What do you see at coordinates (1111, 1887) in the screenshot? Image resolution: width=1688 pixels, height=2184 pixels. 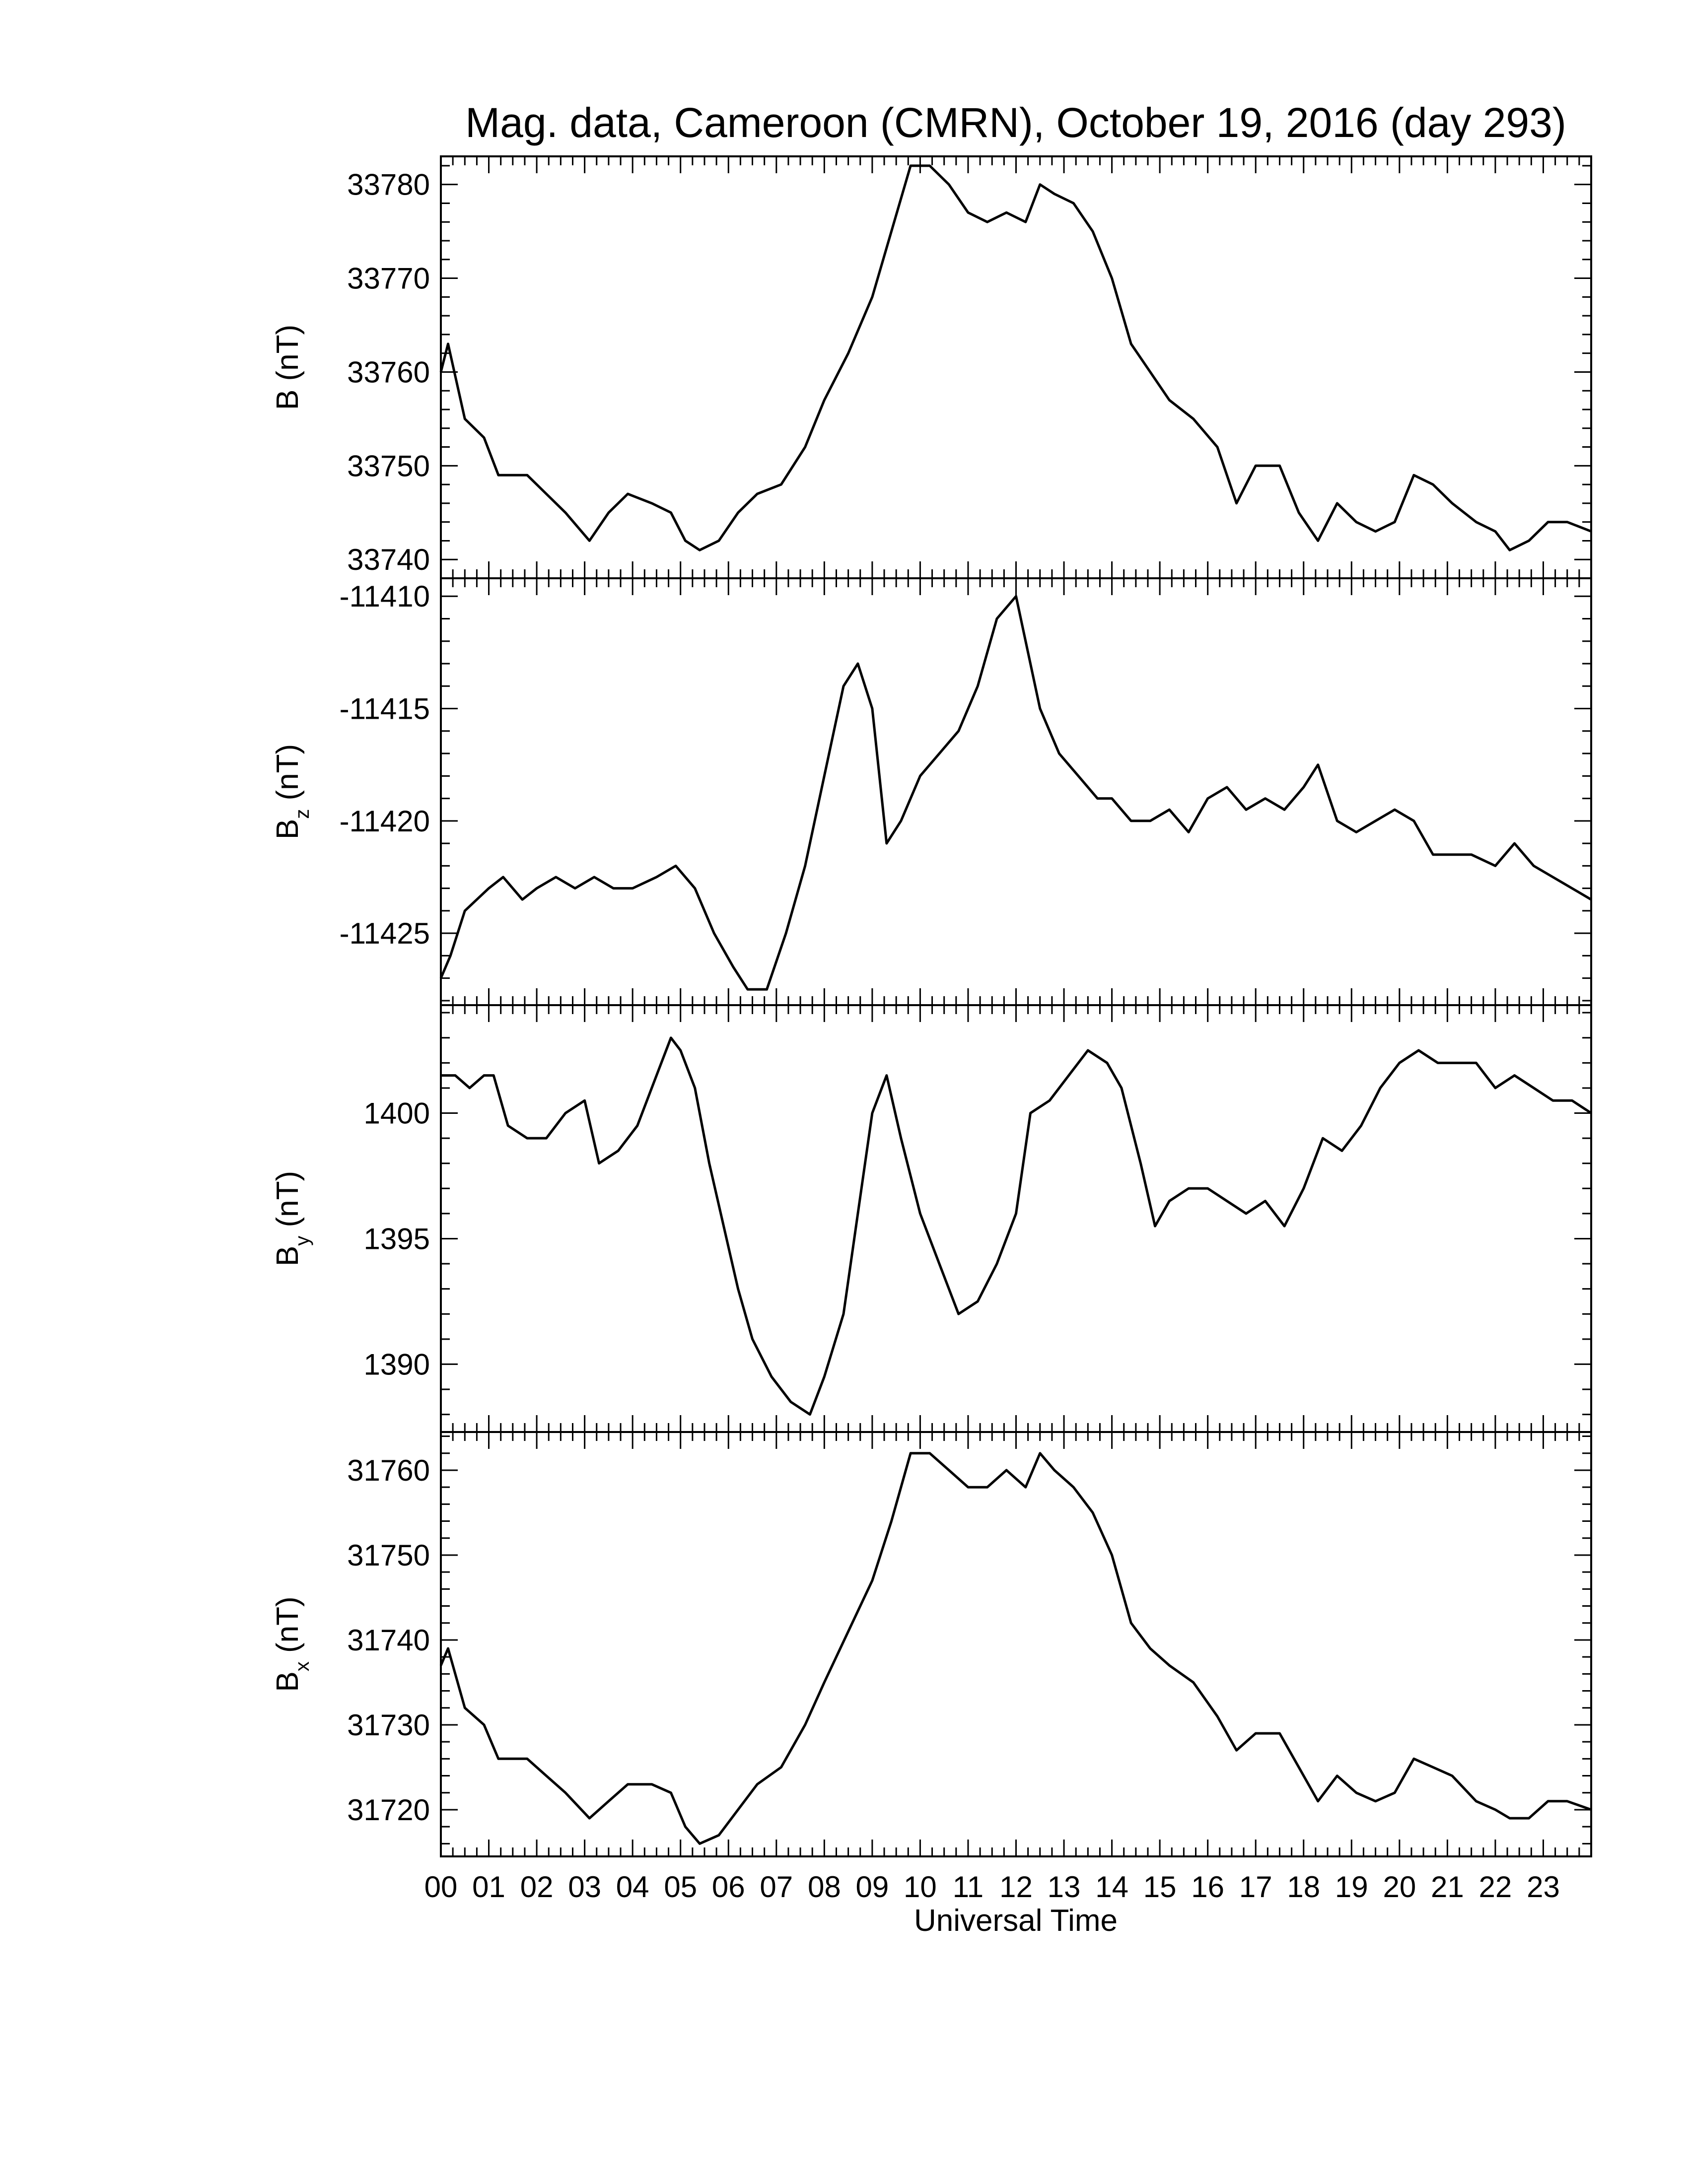 I see `x-tick-label: 14` at bounding box center [1111, 1887].